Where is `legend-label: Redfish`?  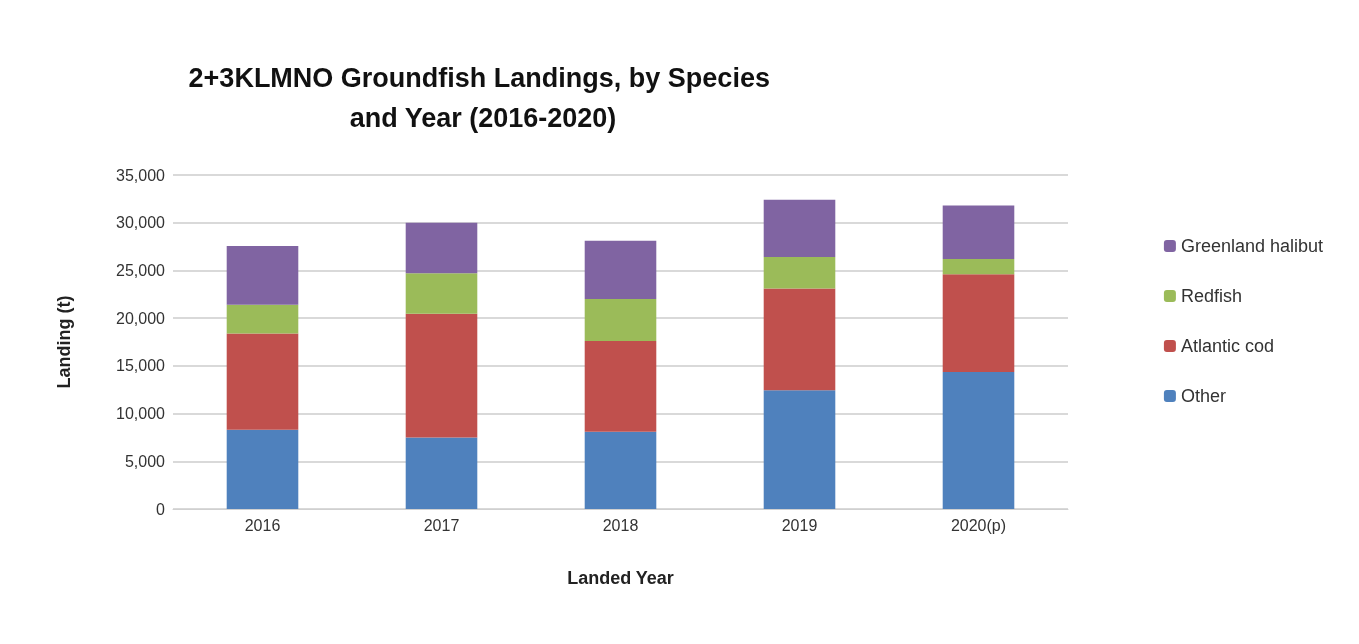
legend-label: Redfish is located at coordinates (1211, 296).